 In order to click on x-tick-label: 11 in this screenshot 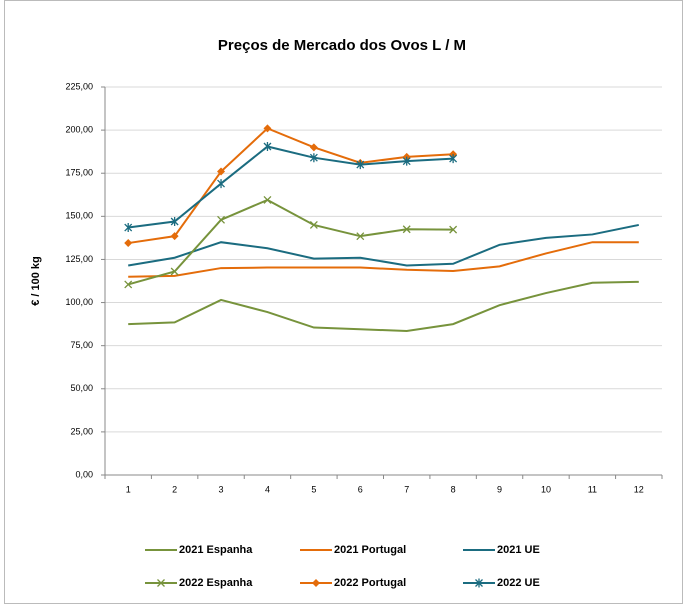, I will do `click(592, 489)`.